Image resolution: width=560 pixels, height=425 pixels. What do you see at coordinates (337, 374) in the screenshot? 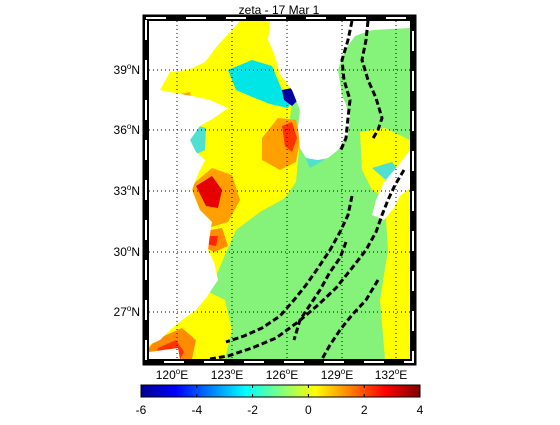
I see `lon-label-129: 129oE` at bounding box center [337, 374].